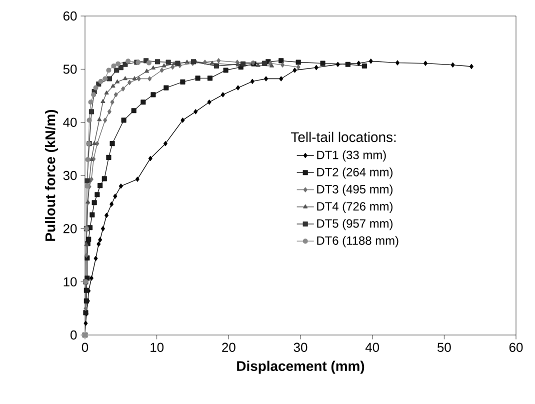 Image resolution: width=535 pixels, height=404 pixels. What do you see at coordinates (85, 347) in the screenshot?
I see `x-tick-label: 0` at bounding box center [85, 347].